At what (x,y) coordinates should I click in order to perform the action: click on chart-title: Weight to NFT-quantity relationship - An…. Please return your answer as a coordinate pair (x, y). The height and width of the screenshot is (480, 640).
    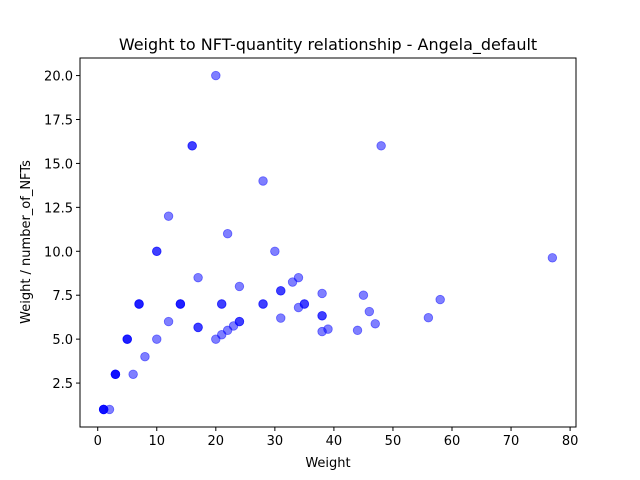
    Looking at the image, I should click on (328, 45).